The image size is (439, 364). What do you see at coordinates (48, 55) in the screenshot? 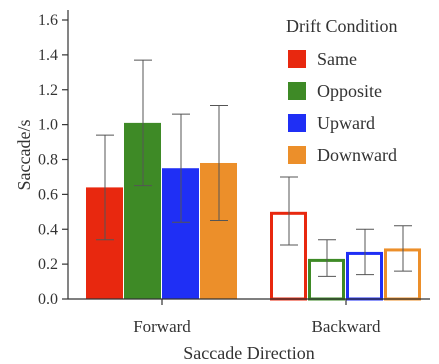
I see `y-tick-label: 1.4` at bounding box center [48, 55].